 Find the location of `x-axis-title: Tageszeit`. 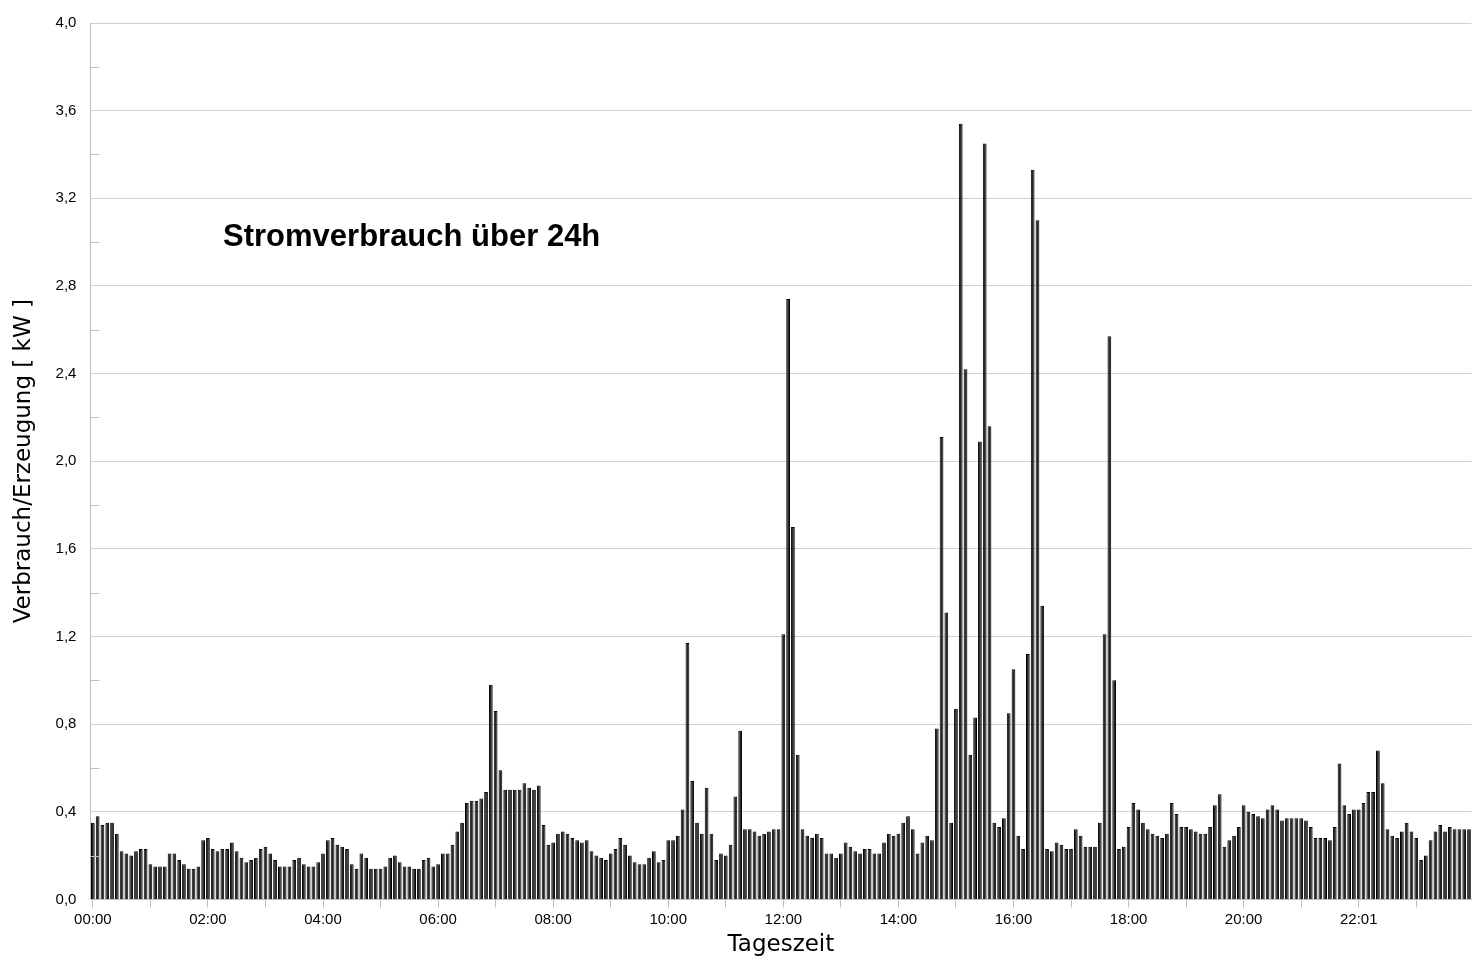

x-axis-title: Tageszeit is located at coordinates (780, 943).